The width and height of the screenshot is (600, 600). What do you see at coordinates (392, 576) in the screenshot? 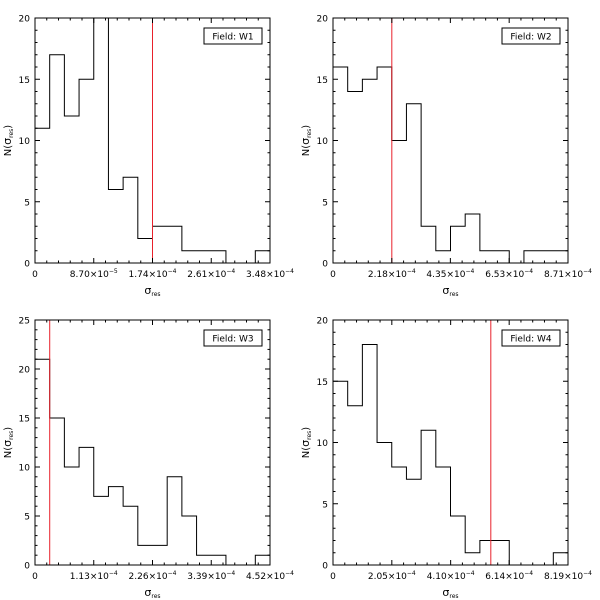
I see `x-tick-label: 2.05×10⁻⁴` at bounding box center [392, 576].